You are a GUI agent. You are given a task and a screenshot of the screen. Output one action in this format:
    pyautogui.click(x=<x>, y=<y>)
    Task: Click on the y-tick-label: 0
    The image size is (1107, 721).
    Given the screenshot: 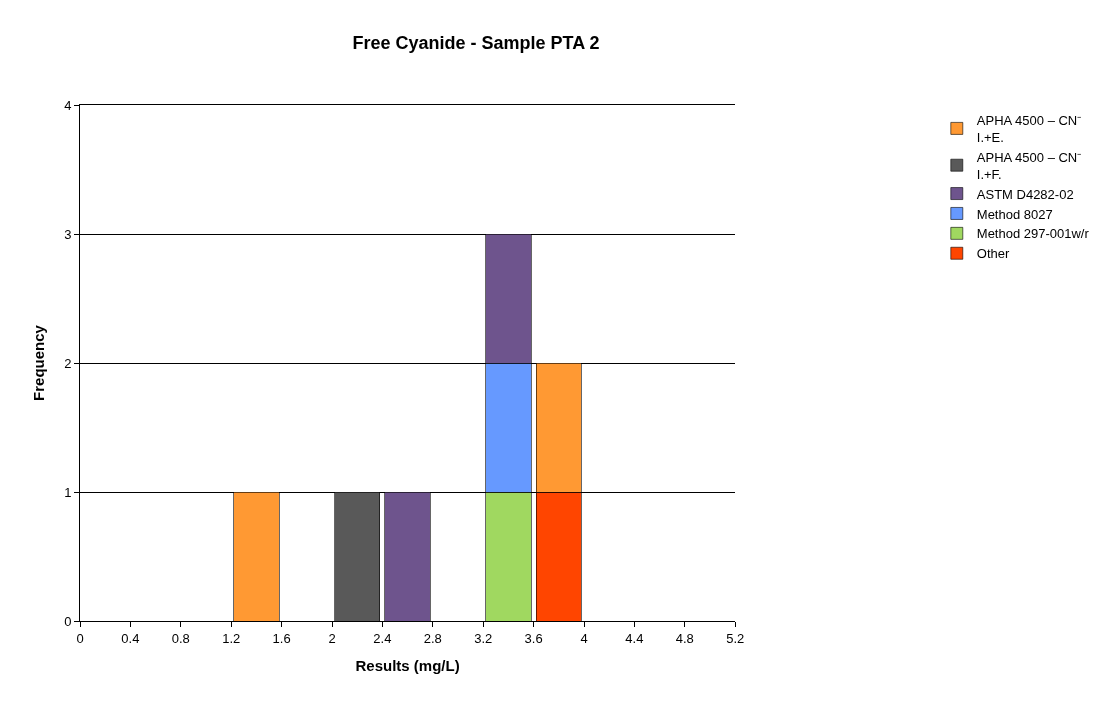 What is the action you would take?
    pyautogui.click(x=68, y=621)
    